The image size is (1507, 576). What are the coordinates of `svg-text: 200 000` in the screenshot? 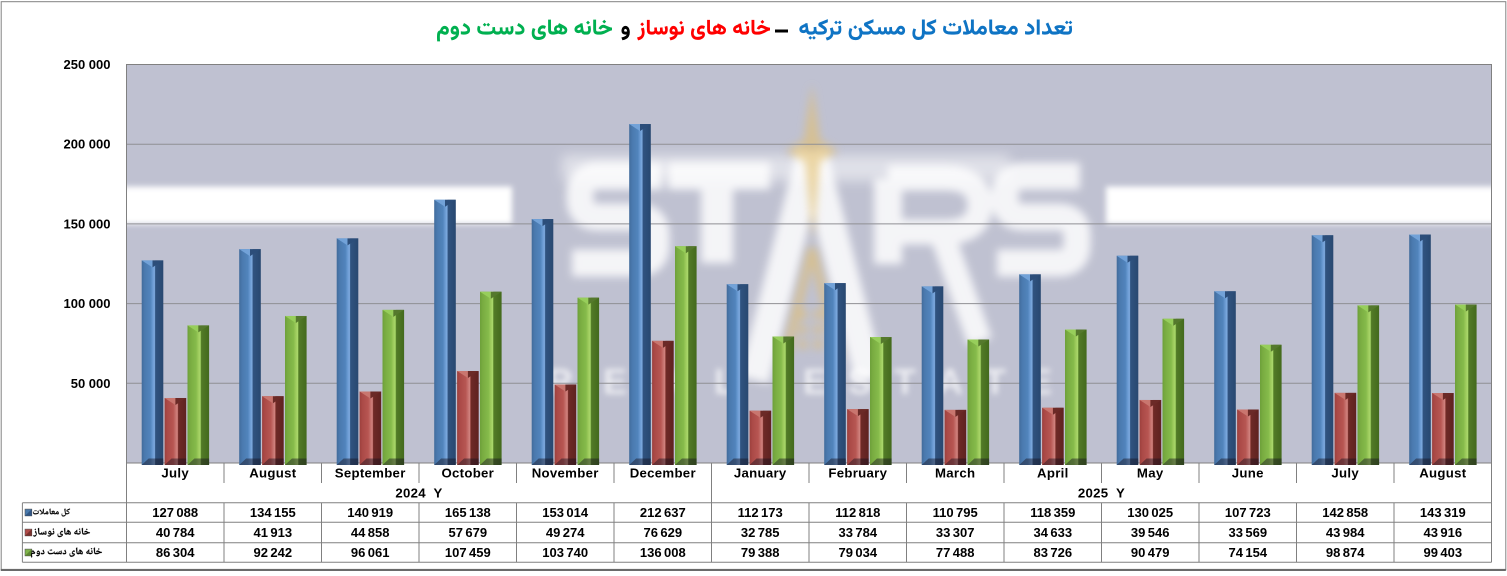 It's located at (87, 144).